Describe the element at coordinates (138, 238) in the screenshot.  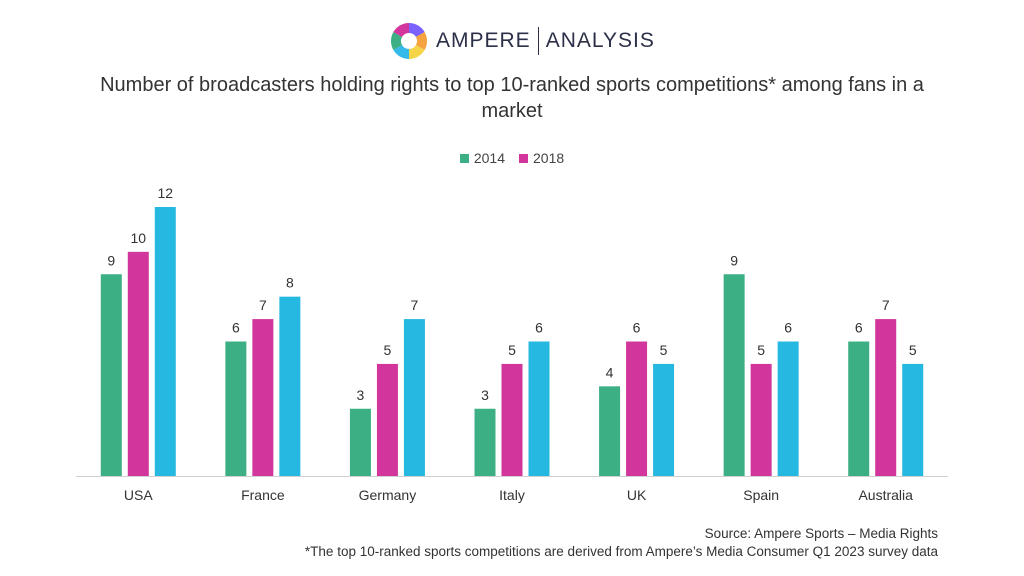
I see `data-label: 10` at that location.